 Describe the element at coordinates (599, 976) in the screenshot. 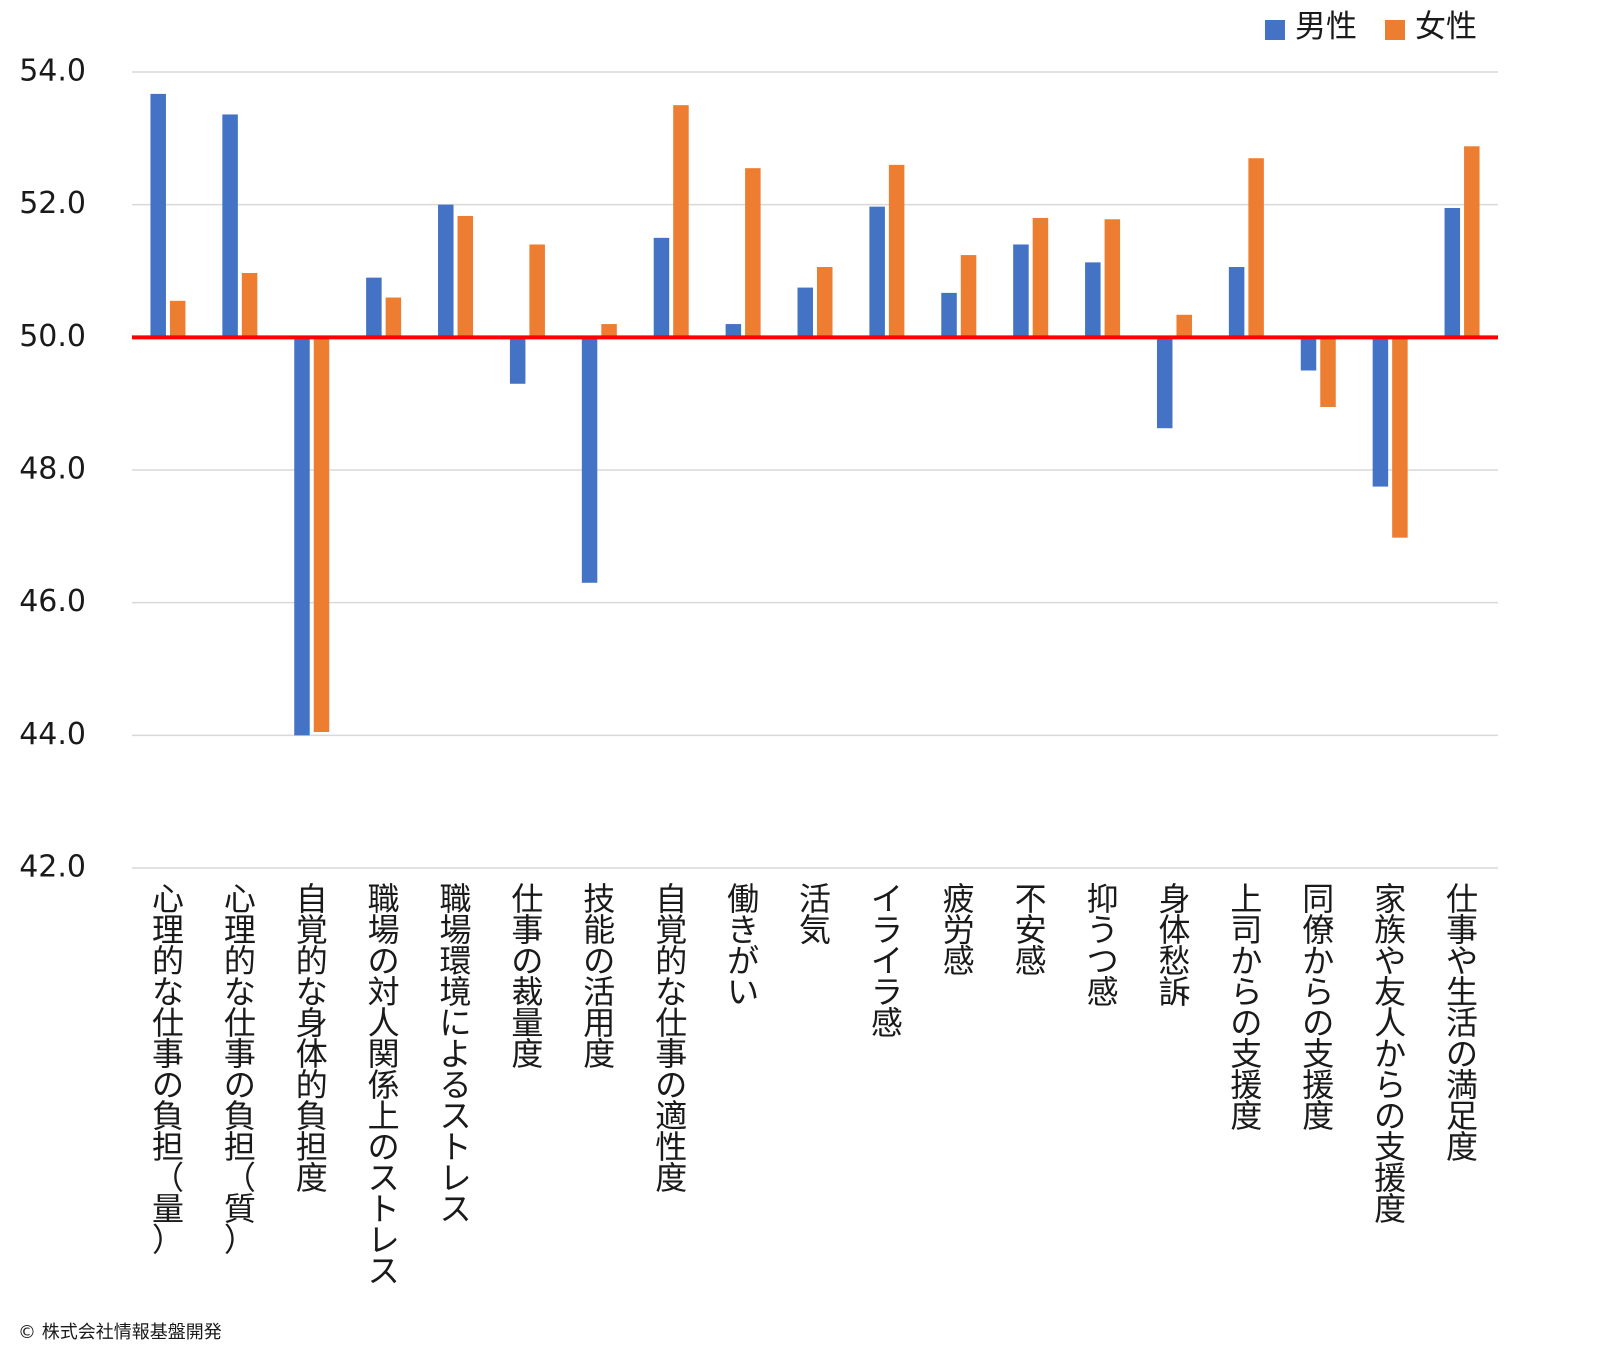

I see `x-tick-label: 技能の活用度` at that location.